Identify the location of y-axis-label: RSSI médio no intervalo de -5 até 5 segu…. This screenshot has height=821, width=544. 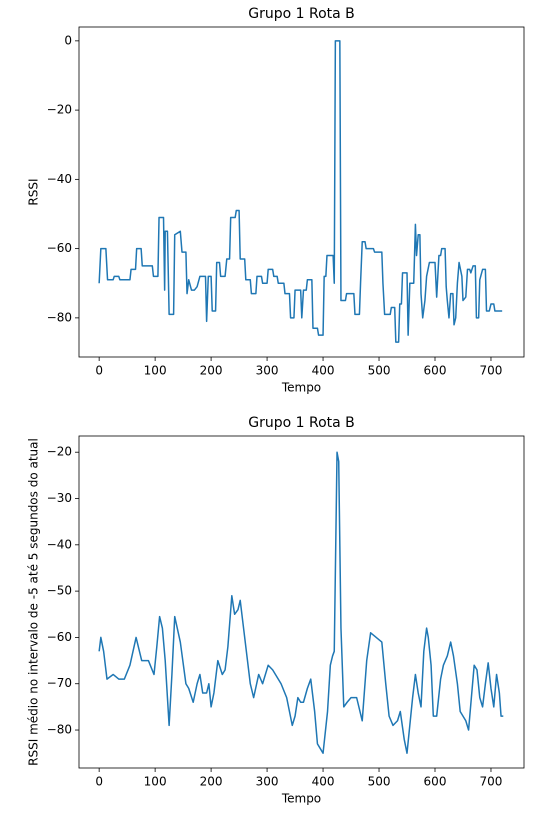
(34, 602).